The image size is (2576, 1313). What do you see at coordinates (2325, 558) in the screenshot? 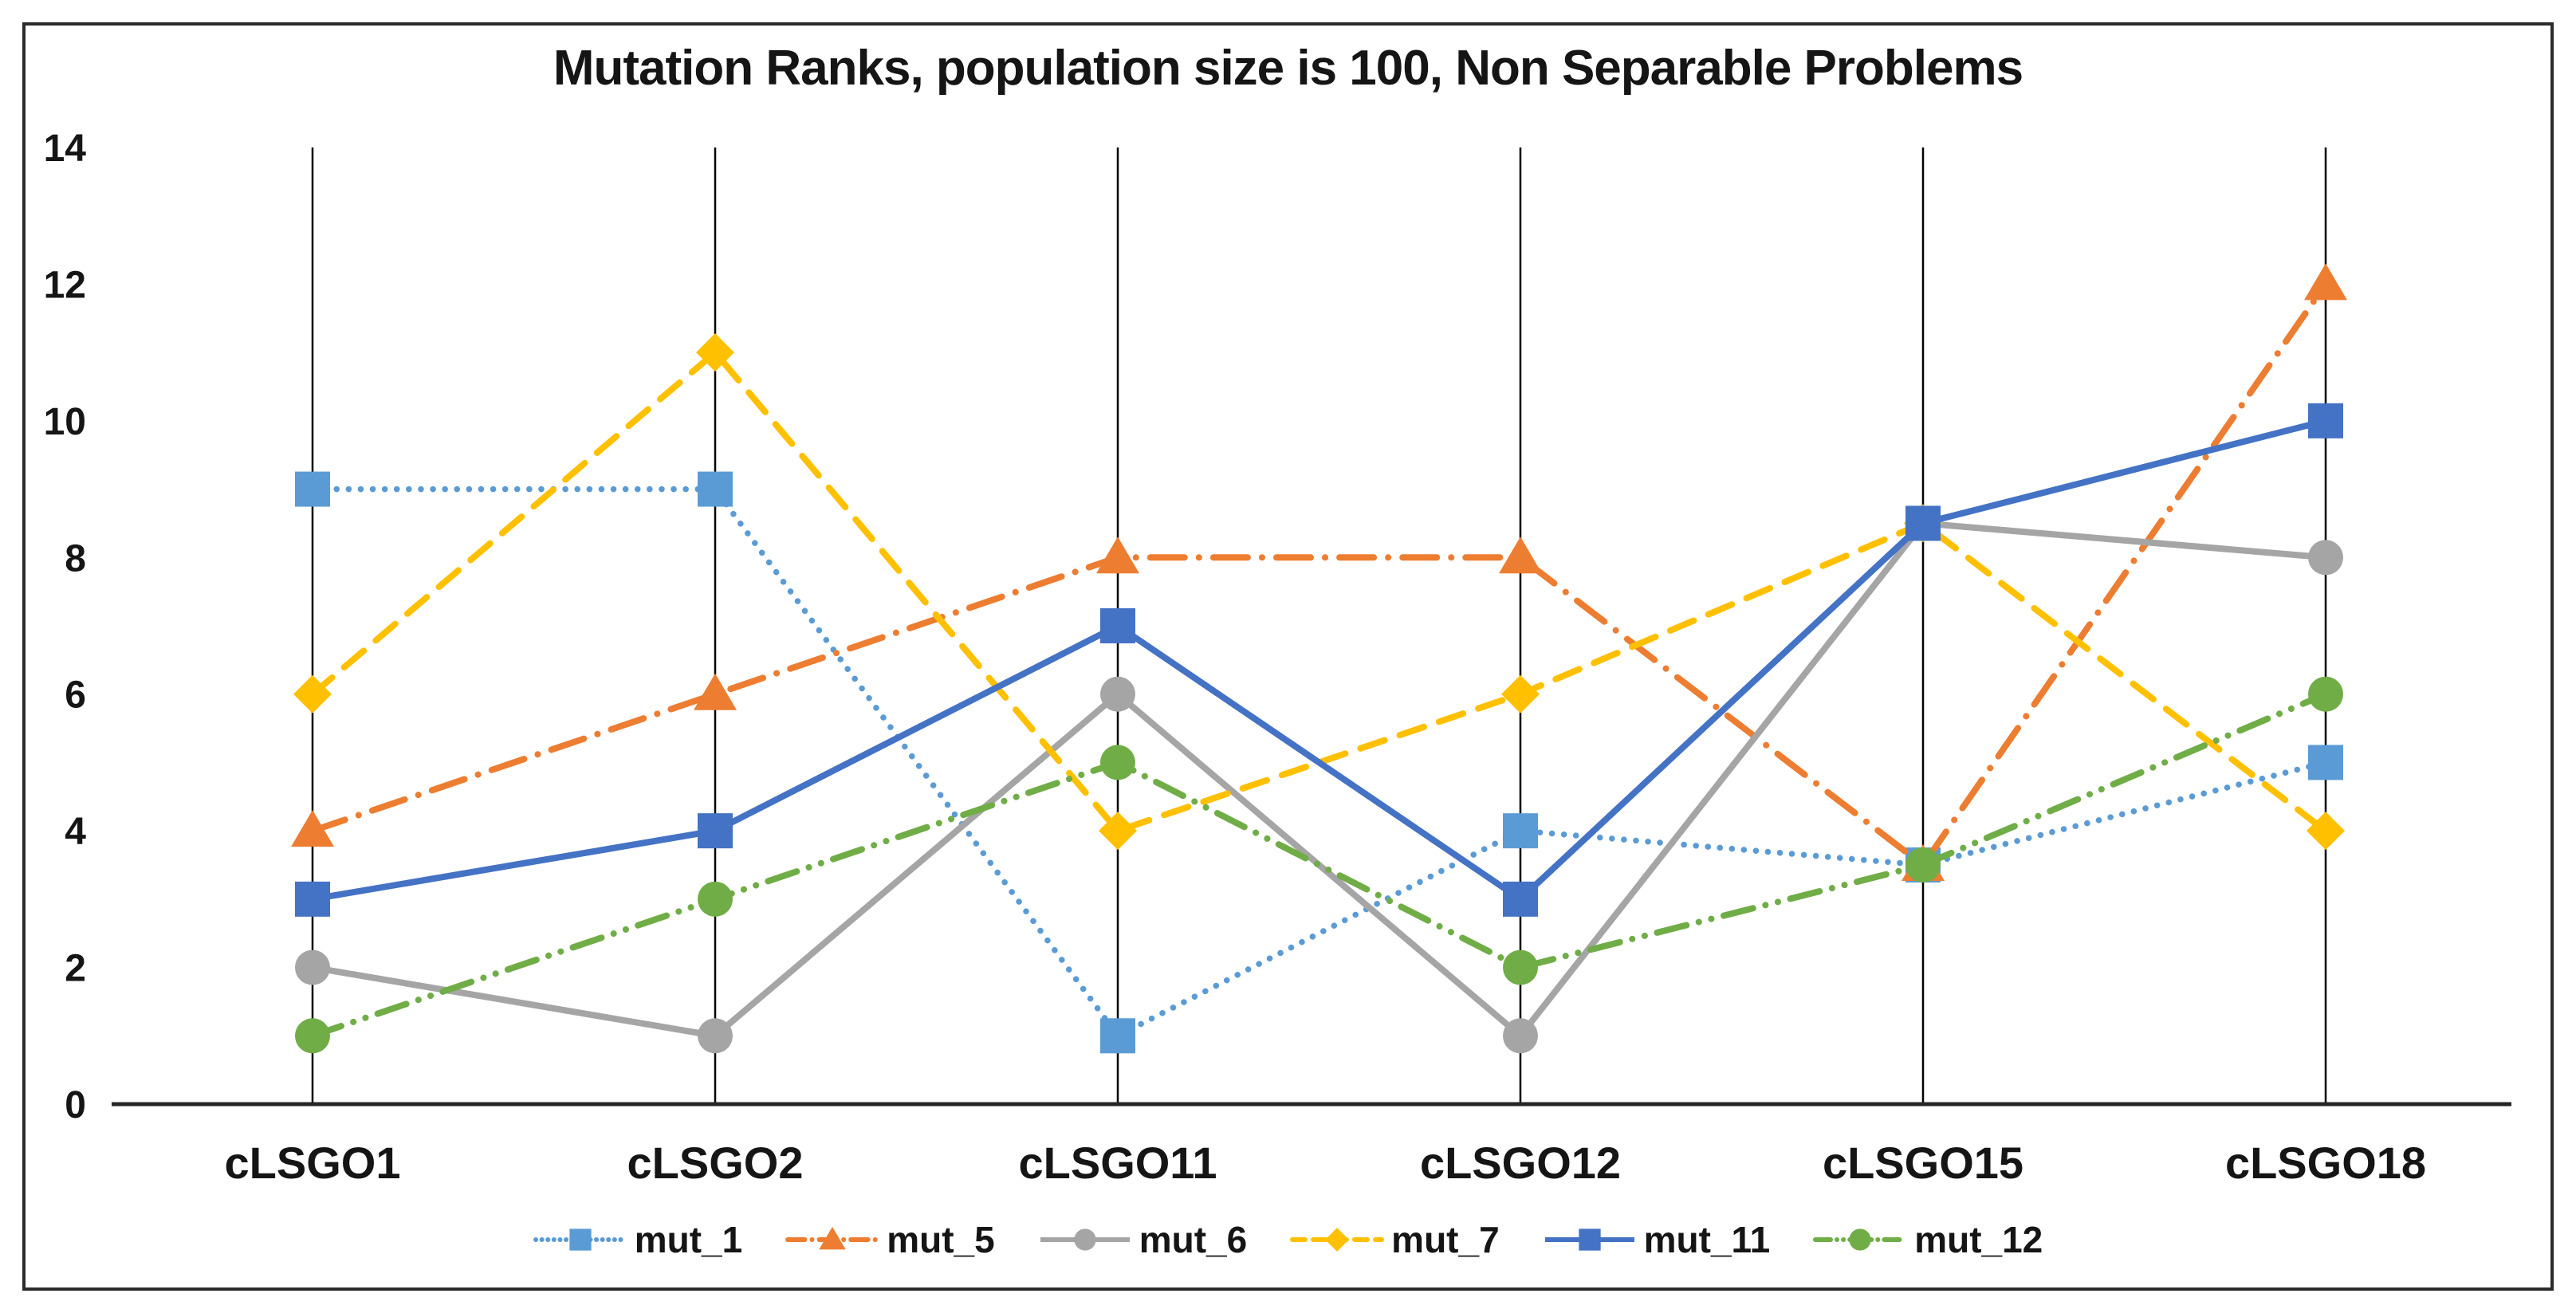
I see `marker-mut_6-cLSGO18` at bounding box center [2325, 558].